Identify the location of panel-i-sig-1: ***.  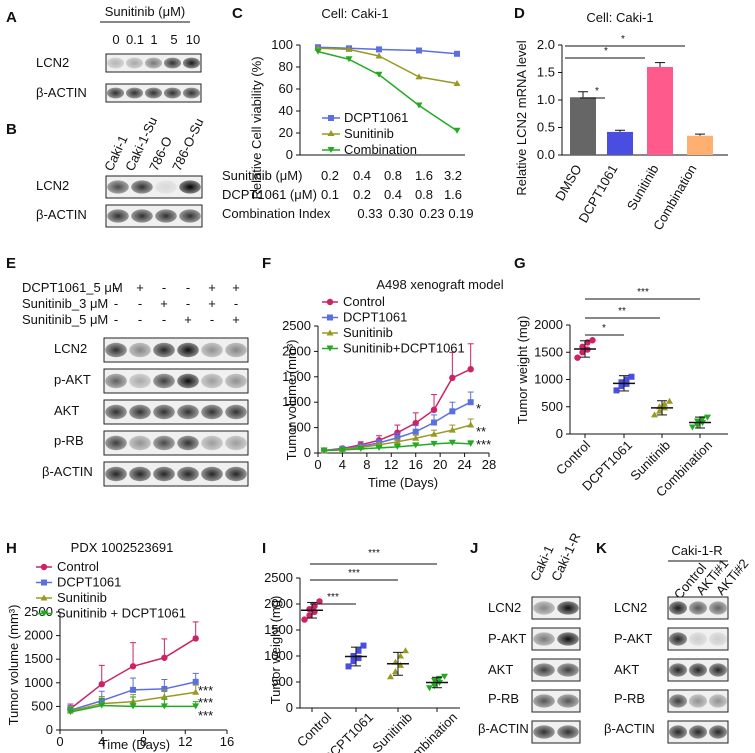
(333, 597).